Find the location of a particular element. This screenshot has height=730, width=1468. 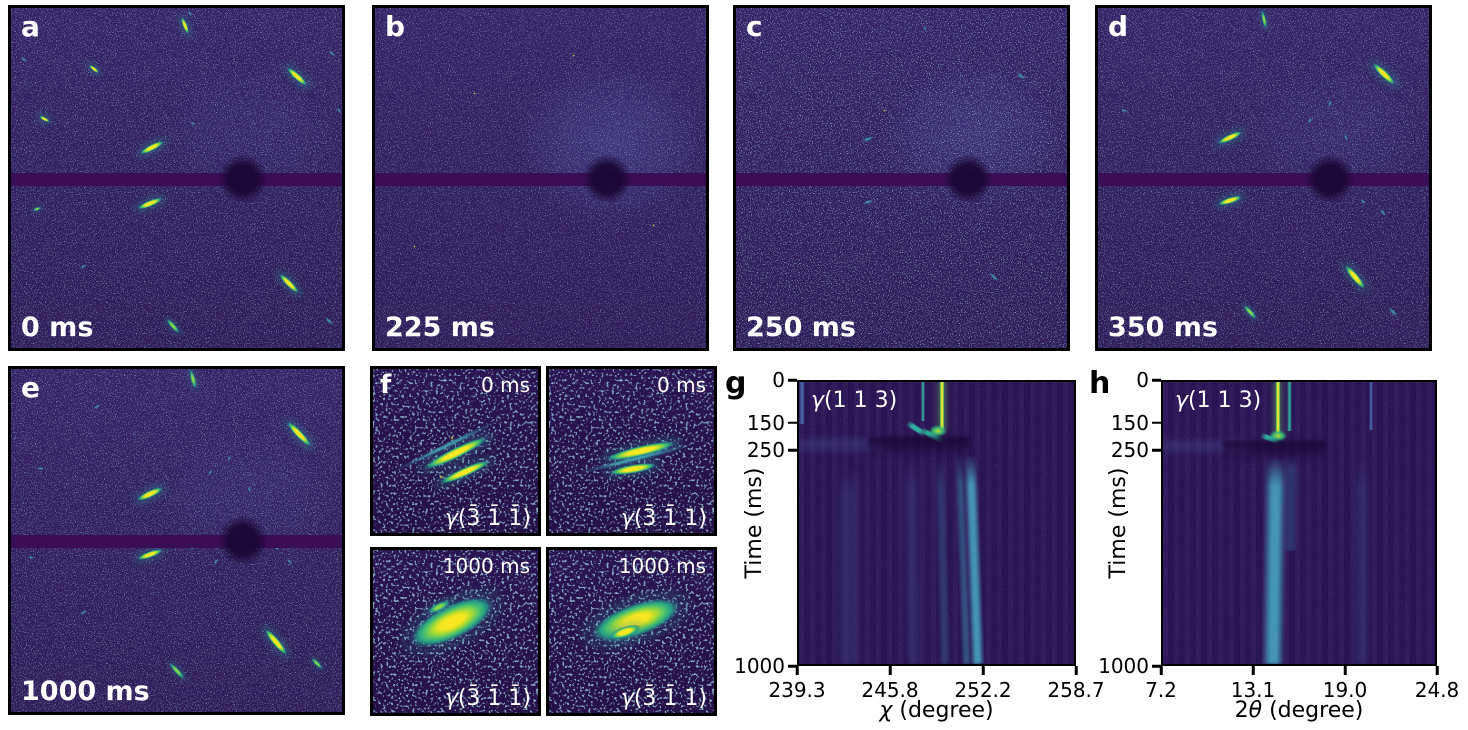

panel-b-detector-image: b 225 ms is located at coordinates (540, 178).